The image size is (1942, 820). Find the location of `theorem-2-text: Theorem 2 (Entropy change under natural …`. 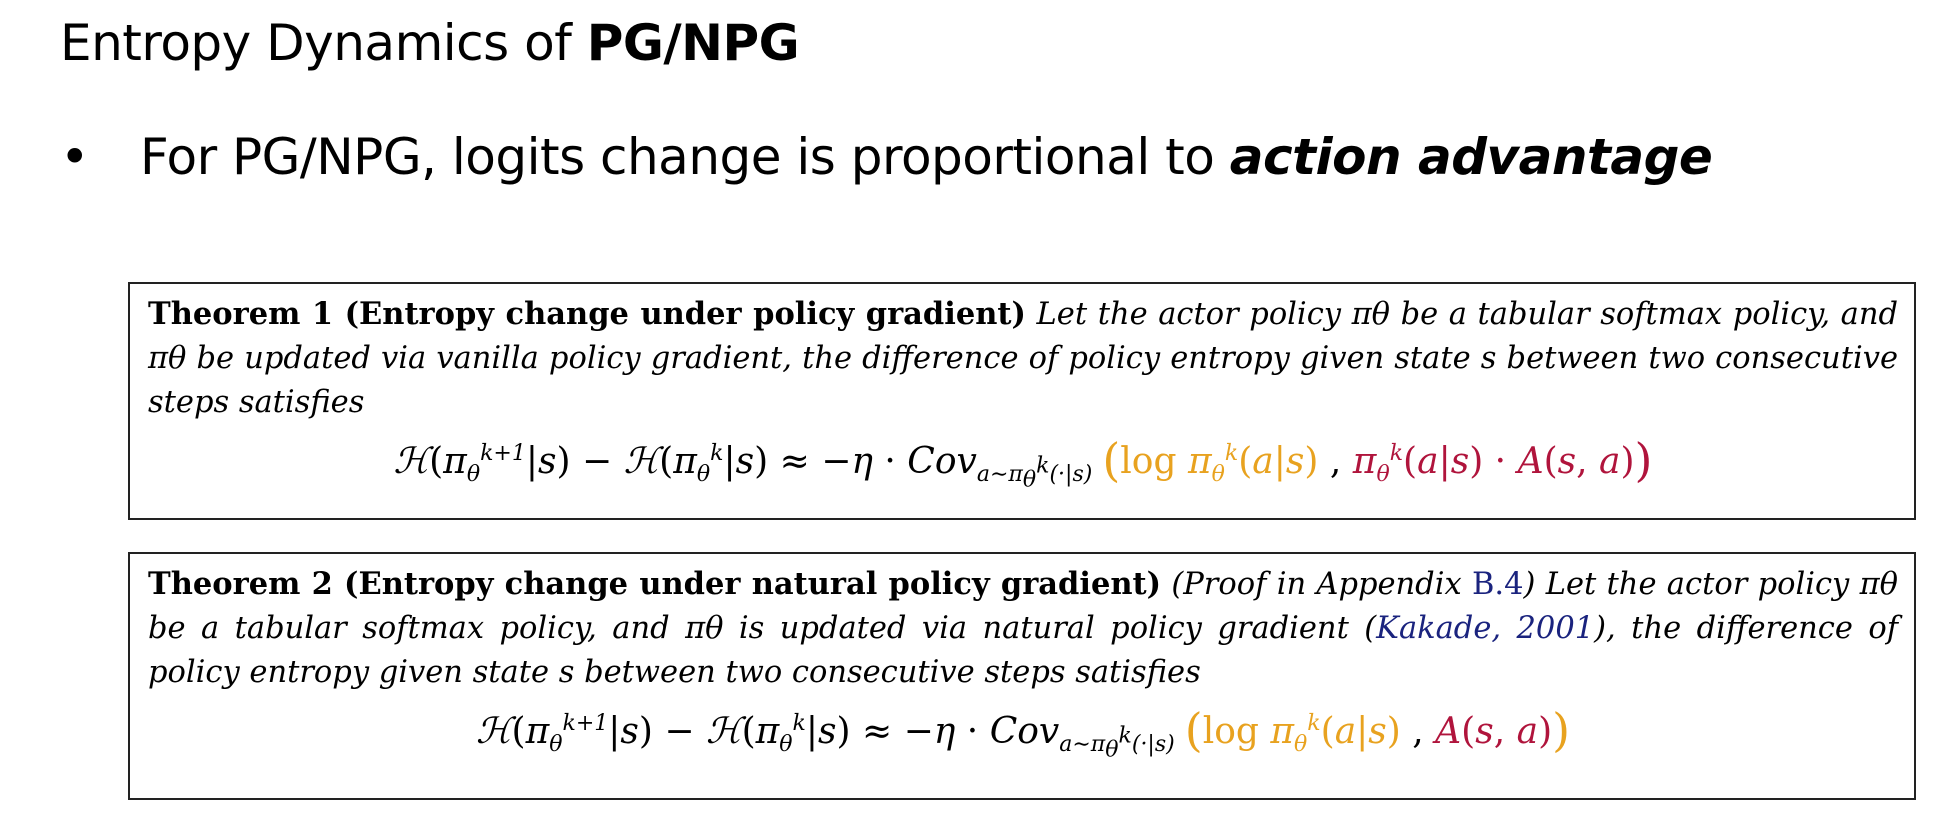

theorem-2-text: Theorem 2 (Entropy change under natural … is located at coordinates (1023, 628).